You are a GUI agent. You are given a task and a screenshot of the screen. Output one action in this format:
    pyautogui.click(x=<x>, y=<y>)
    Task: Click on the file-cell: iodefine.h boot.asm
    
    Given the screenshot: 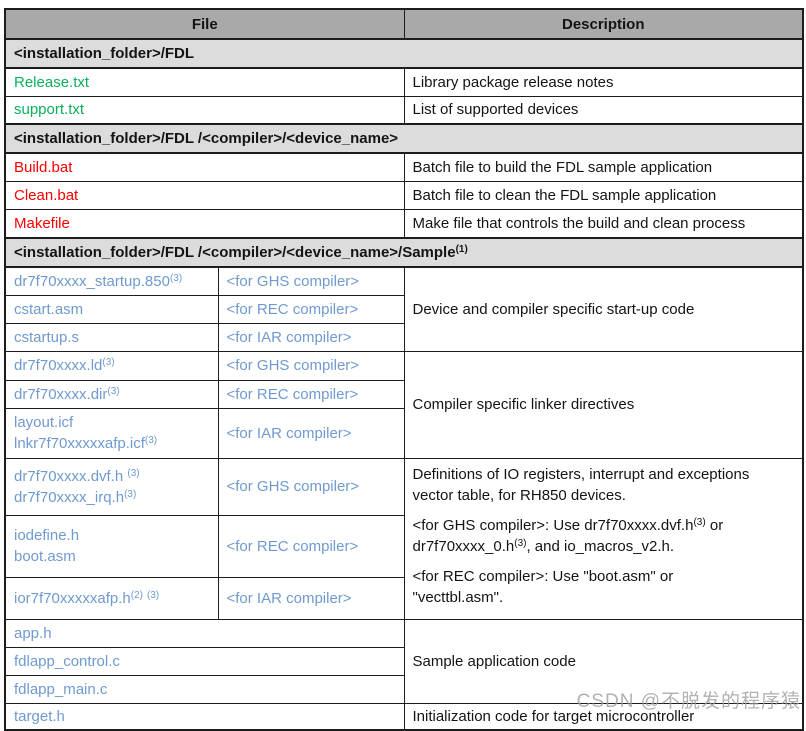 What is the action you would take?
    pyautogui.click(x=111, y=546)
    